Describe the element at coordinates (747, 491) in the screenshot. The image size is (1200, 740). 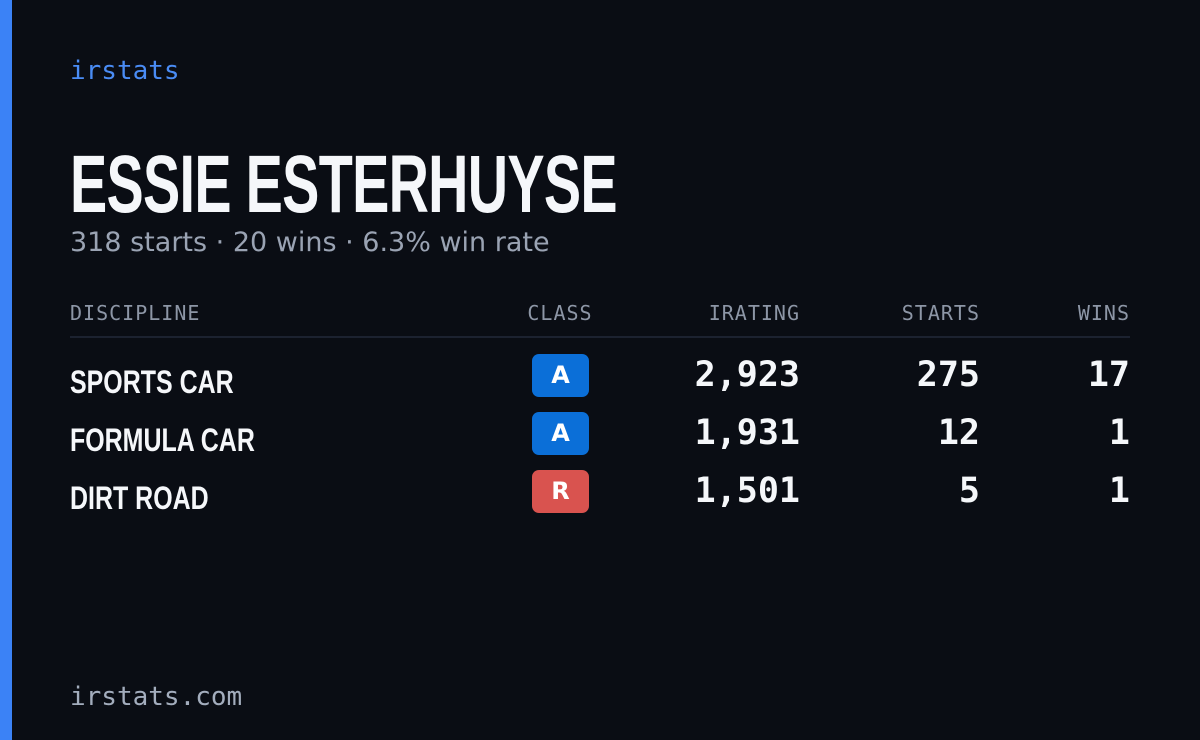
I see `irating-value: 1,501` at that location.